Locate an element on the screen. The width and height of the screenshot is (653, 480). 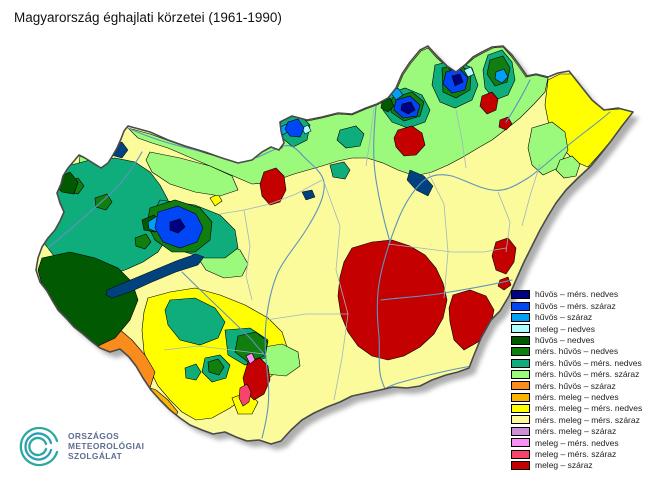
legend-item: mérs. meleg – mérs. nedves is located at coordinates (576, 408).